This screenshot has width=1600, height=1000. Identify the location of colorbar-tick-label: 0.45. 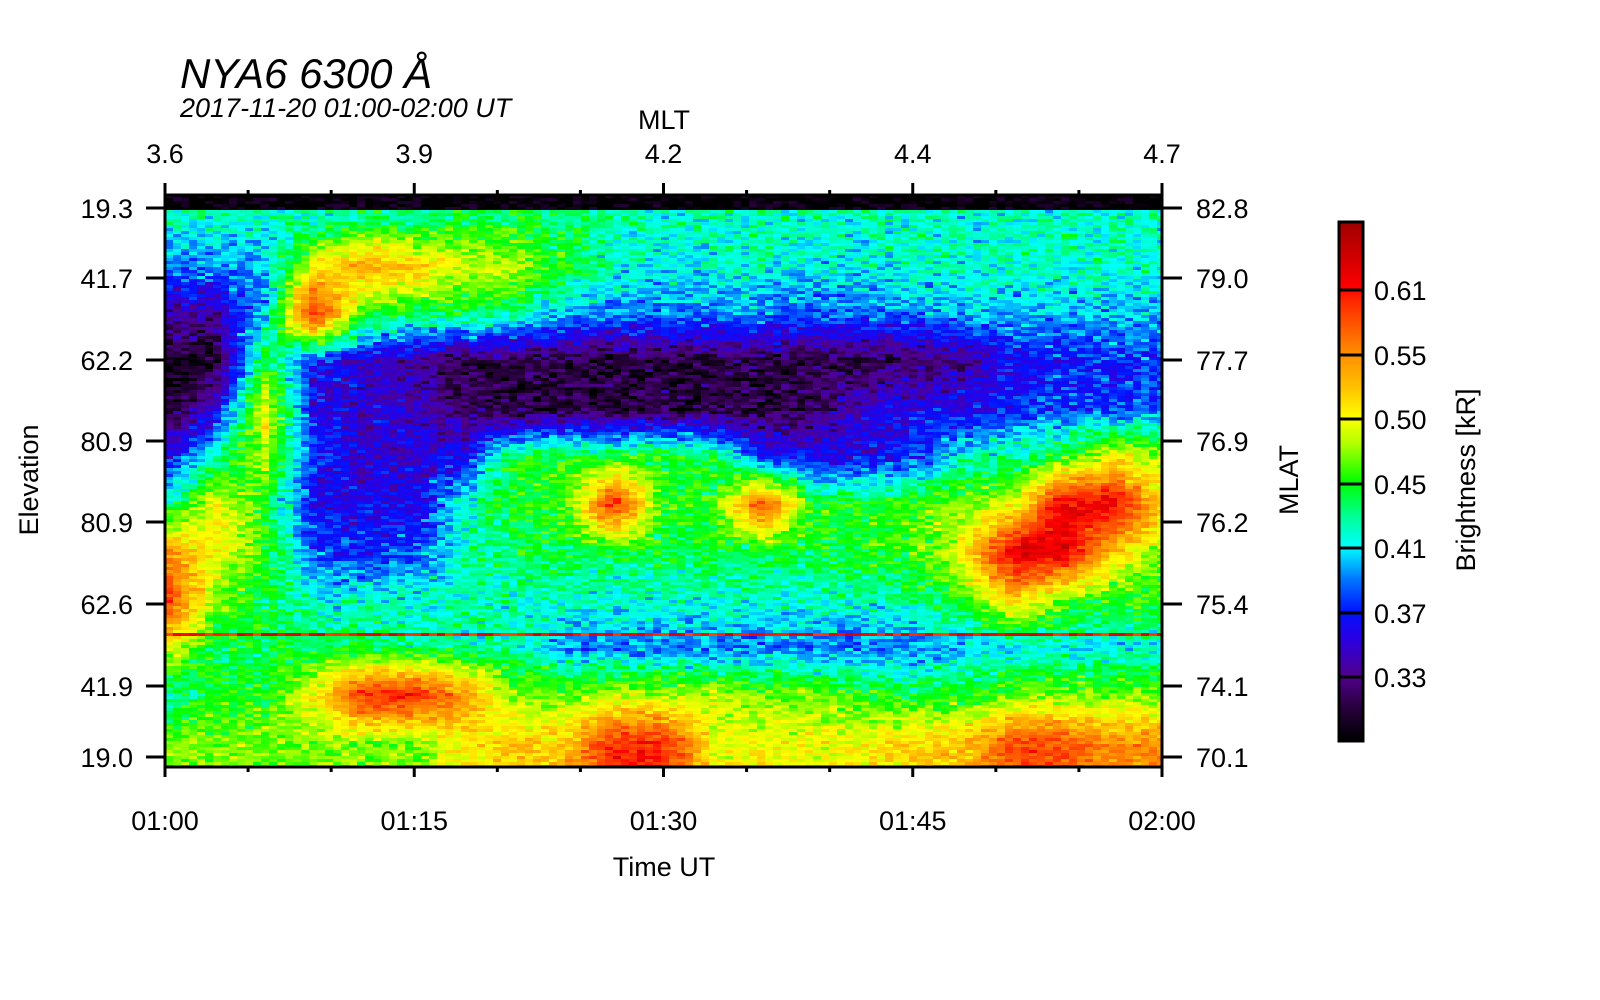
(1400, 485).